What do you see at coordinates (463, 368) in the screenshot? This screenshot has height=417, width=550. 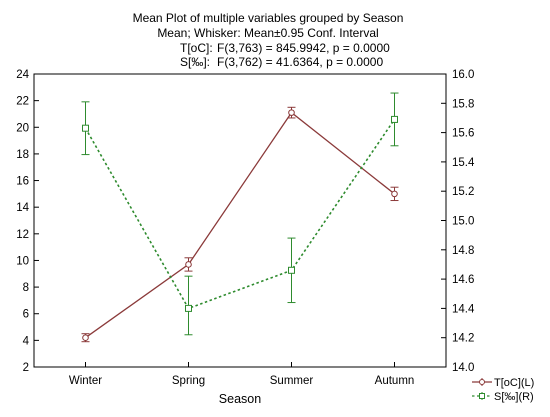 I see `right-tick-label: 14.0` at bounding box center [463, 368].